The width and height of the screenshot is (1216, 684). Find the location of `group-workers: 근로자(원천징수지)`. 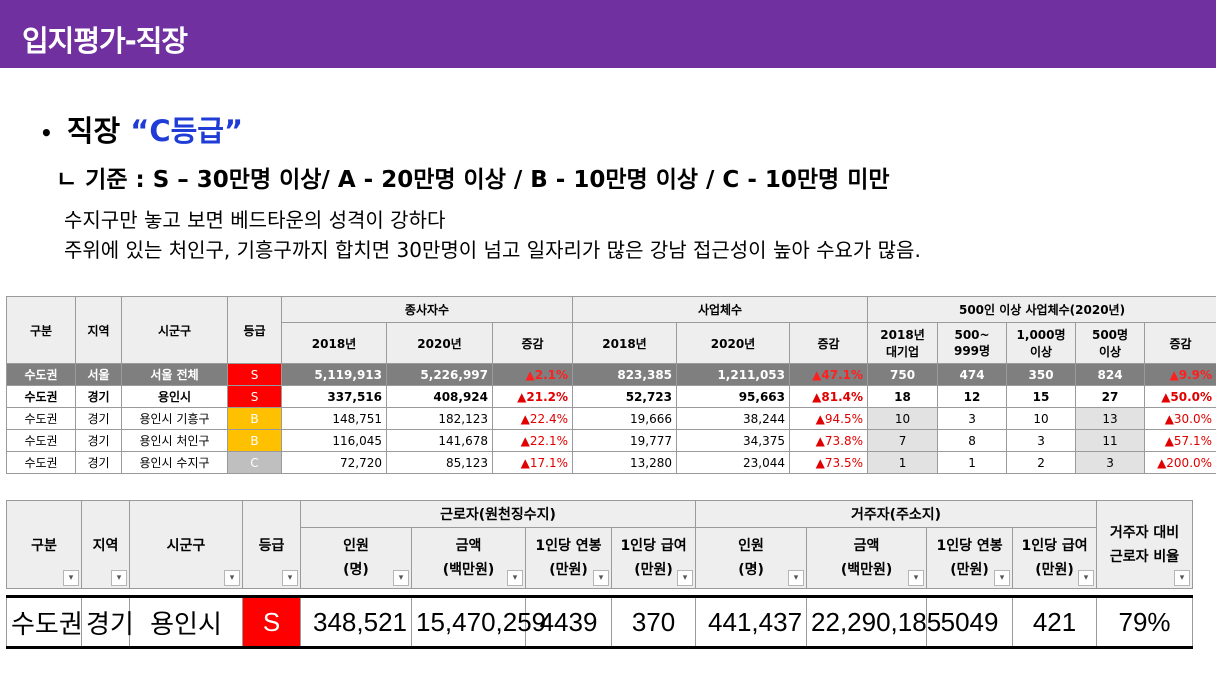

group-workers: 근로자(원천징수지) is located at coordinates (498, 514).